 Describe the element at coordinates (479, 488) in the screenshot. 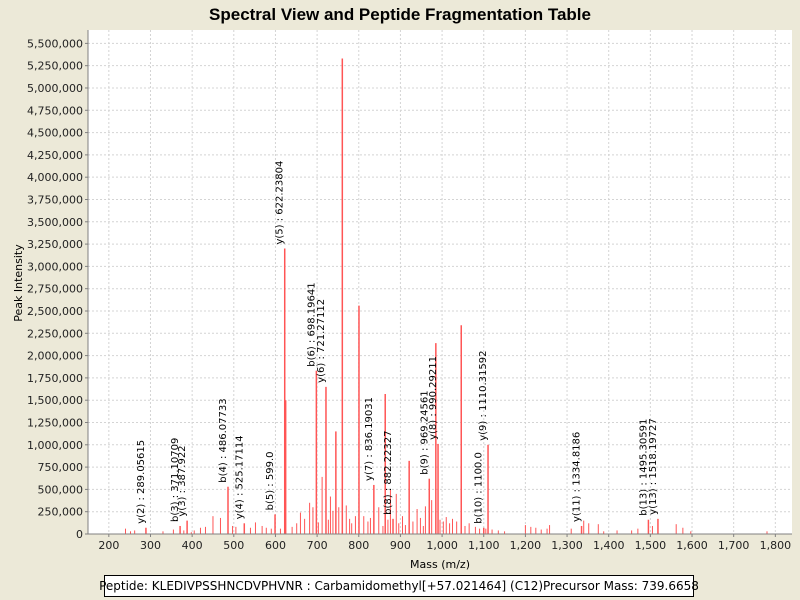

I see `peak-annotation: b(10) : 1100.0` at that location.